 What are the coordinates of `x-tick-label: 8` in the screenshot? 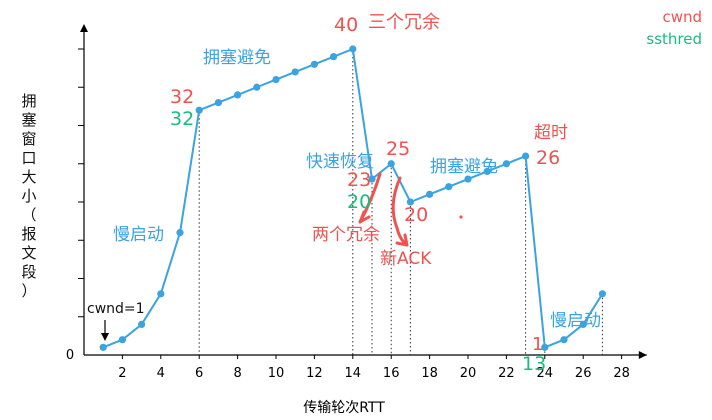 It's located at (237, 373).